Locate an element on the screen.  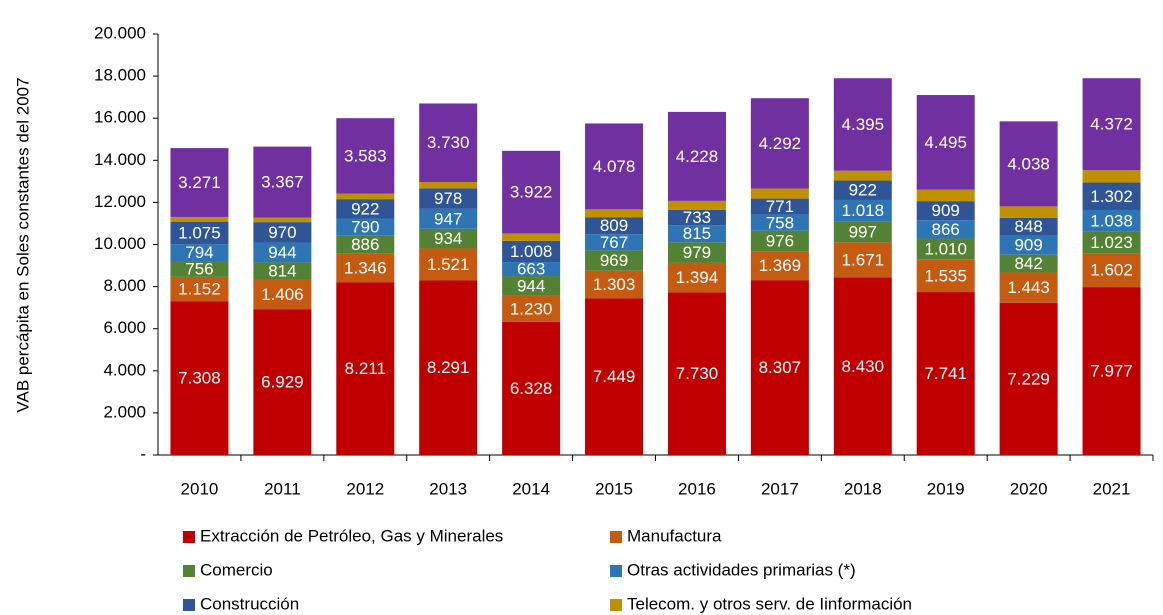
data-label: 1.602 is located at coordinates (1111, 270).